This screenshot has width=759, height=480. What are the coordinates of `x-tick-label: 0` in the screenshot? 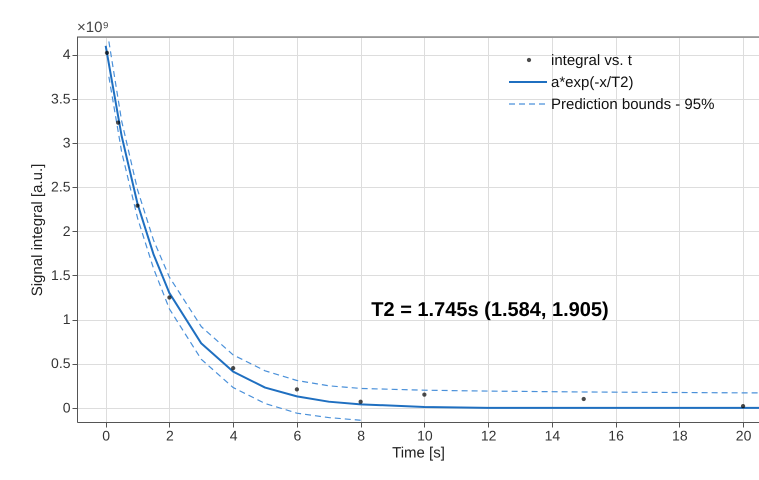 It's located at (106, 436).